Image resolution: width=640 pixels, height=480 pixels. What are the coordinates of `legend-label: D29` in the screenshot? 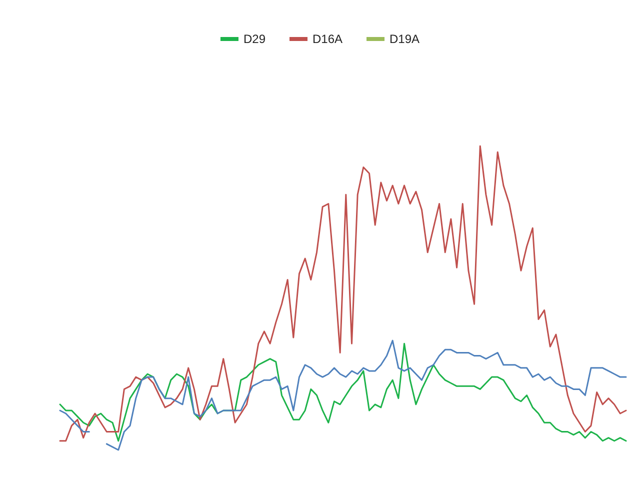 It's located at (254, 39).